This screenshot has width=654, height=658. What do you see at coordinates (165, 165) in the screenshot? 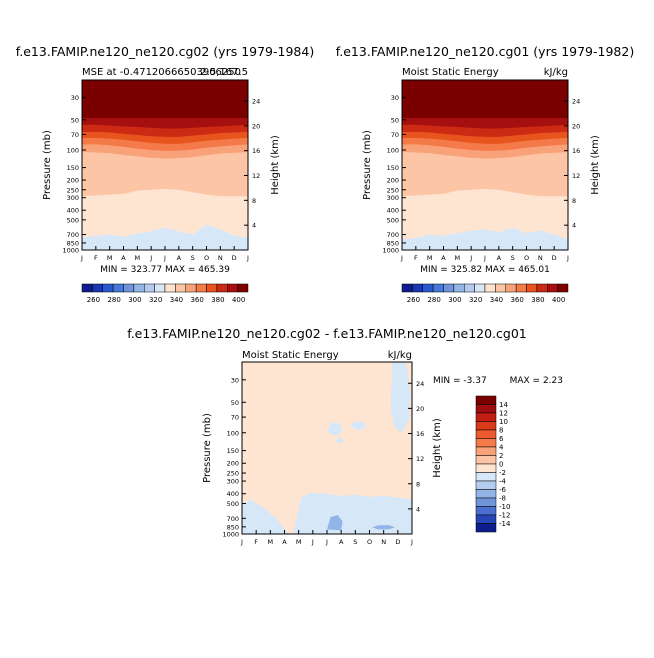
I see `panel-1-contours` at bounding box center [165, 165].